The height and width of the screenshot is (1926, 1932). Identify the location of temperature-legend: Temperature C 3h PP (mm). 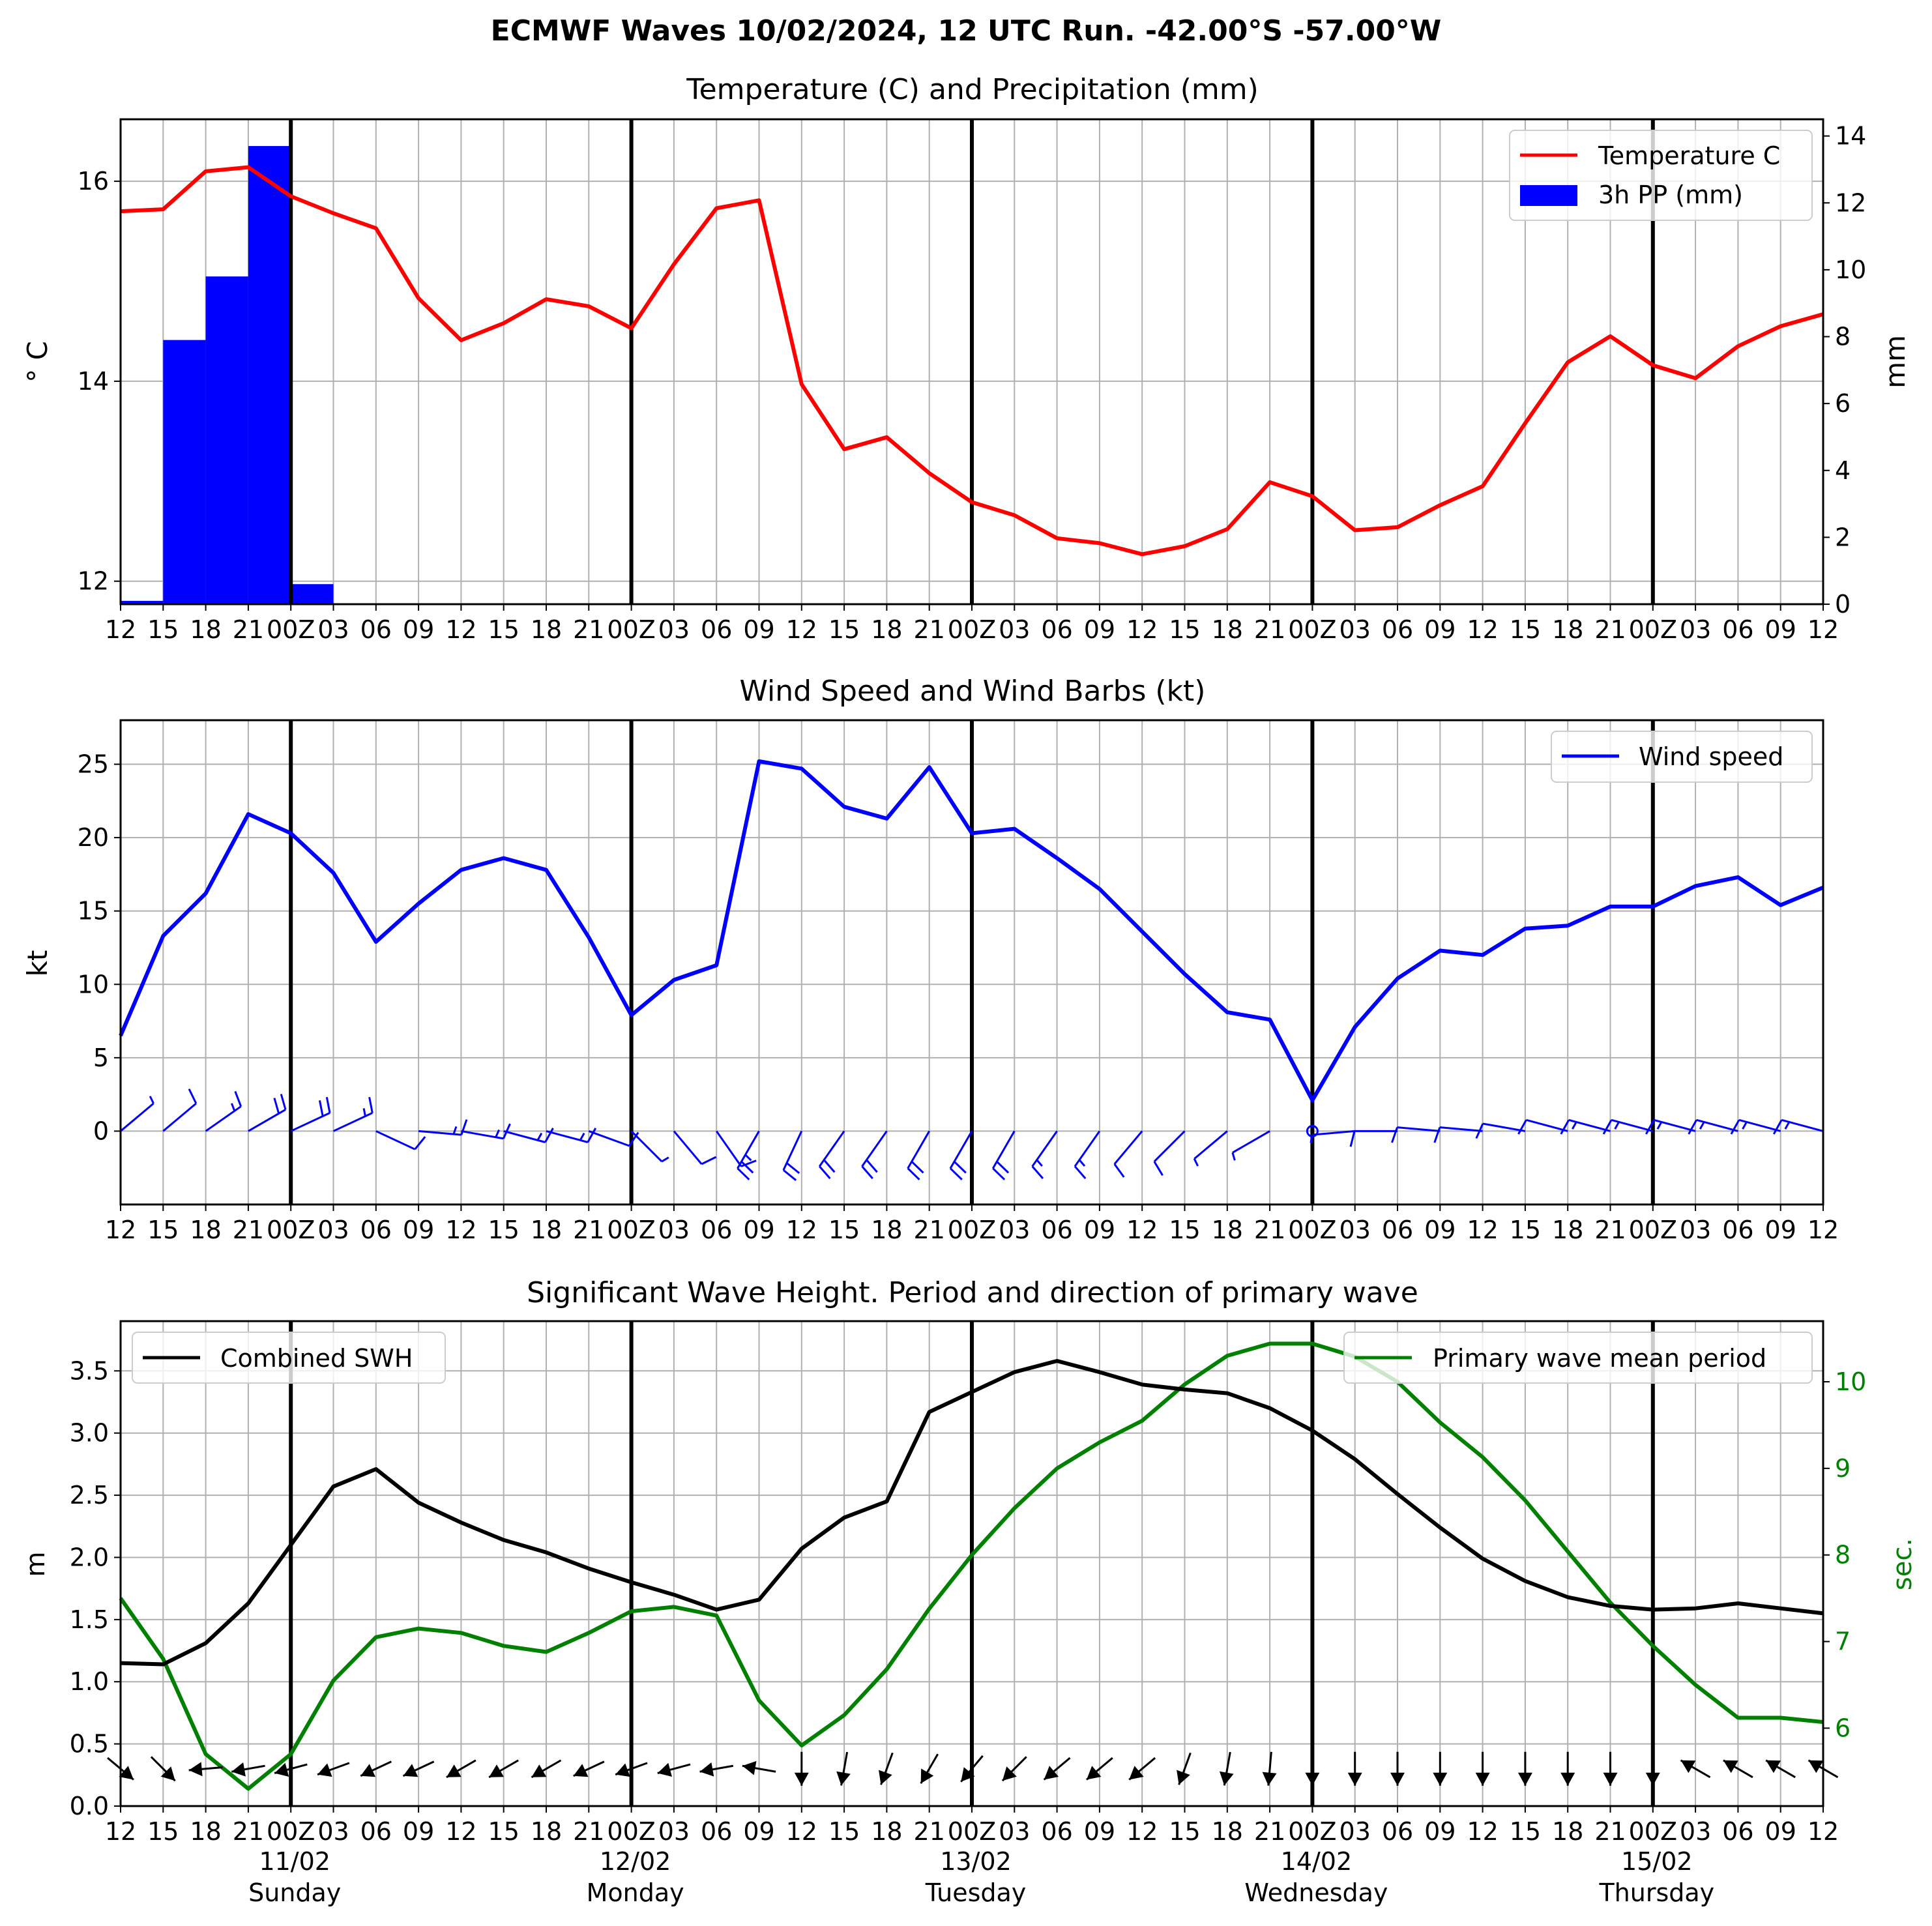
(1661, 175).